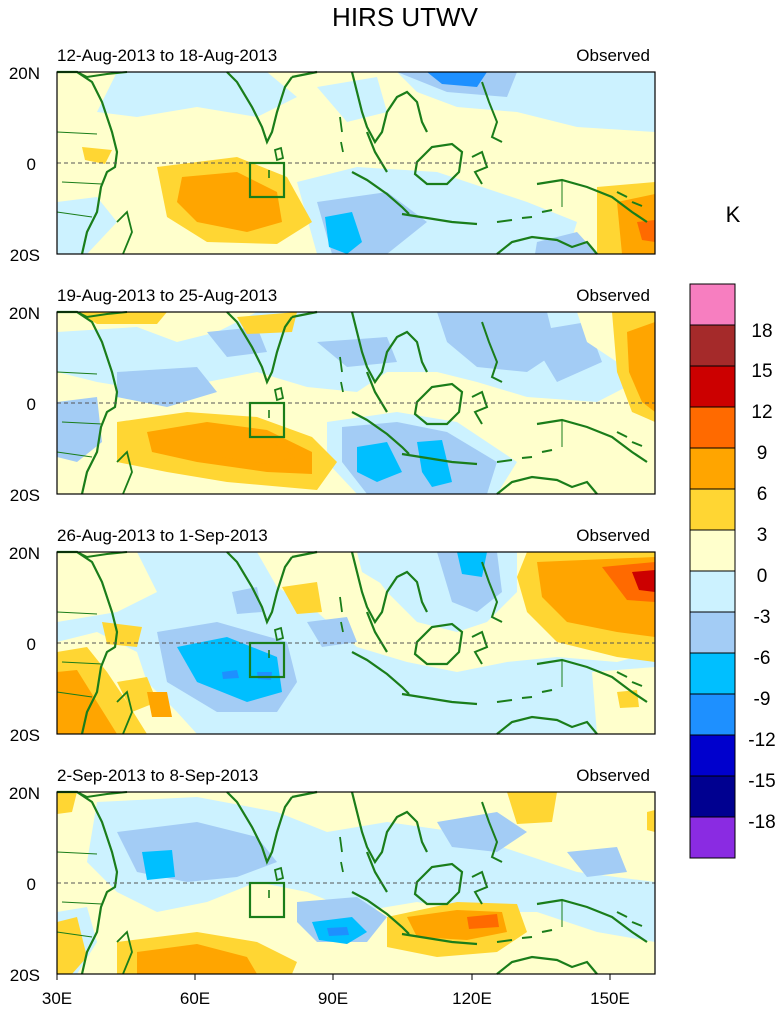 The image size is (778, 1012). I want to click on panel-2-frame, so click(356, 403).